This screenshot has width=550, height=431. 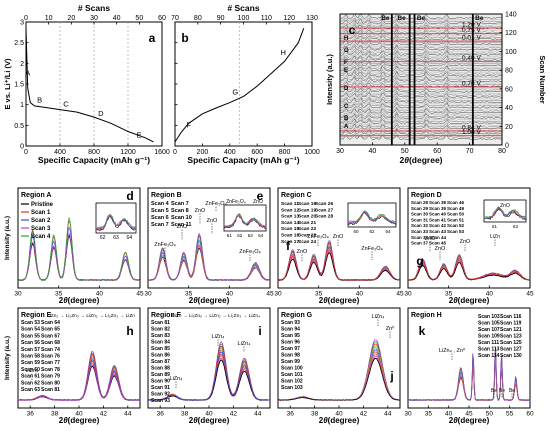 I want to click on right-tick-label: 60, so click(x=509, y=89).